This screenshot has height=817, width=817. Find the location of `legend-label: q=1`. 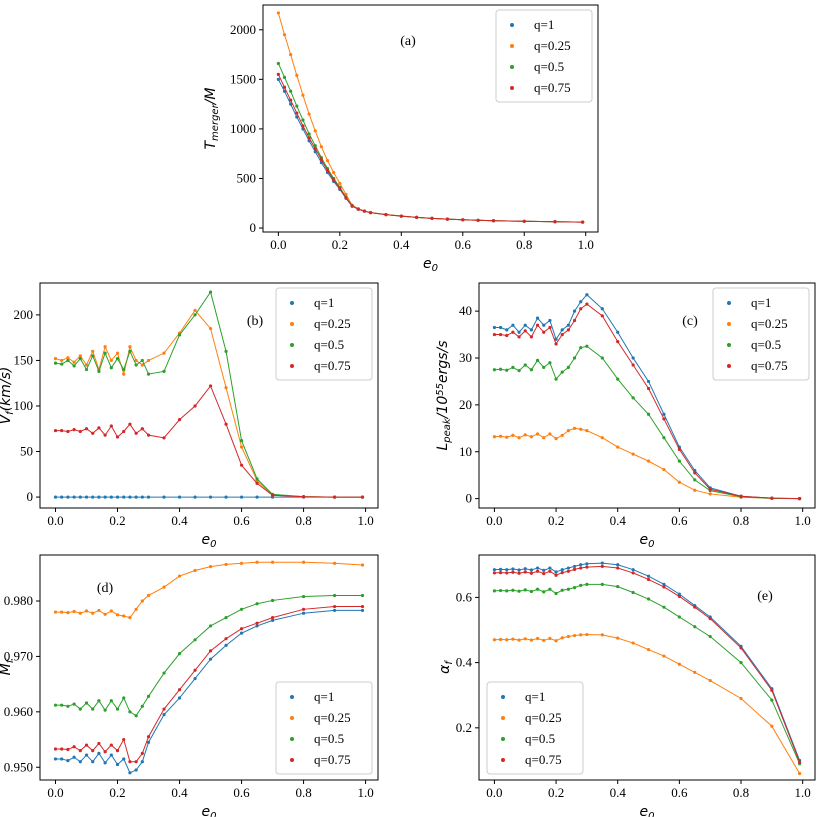

legend-label: q=1 is located at coordinates (761, 302).